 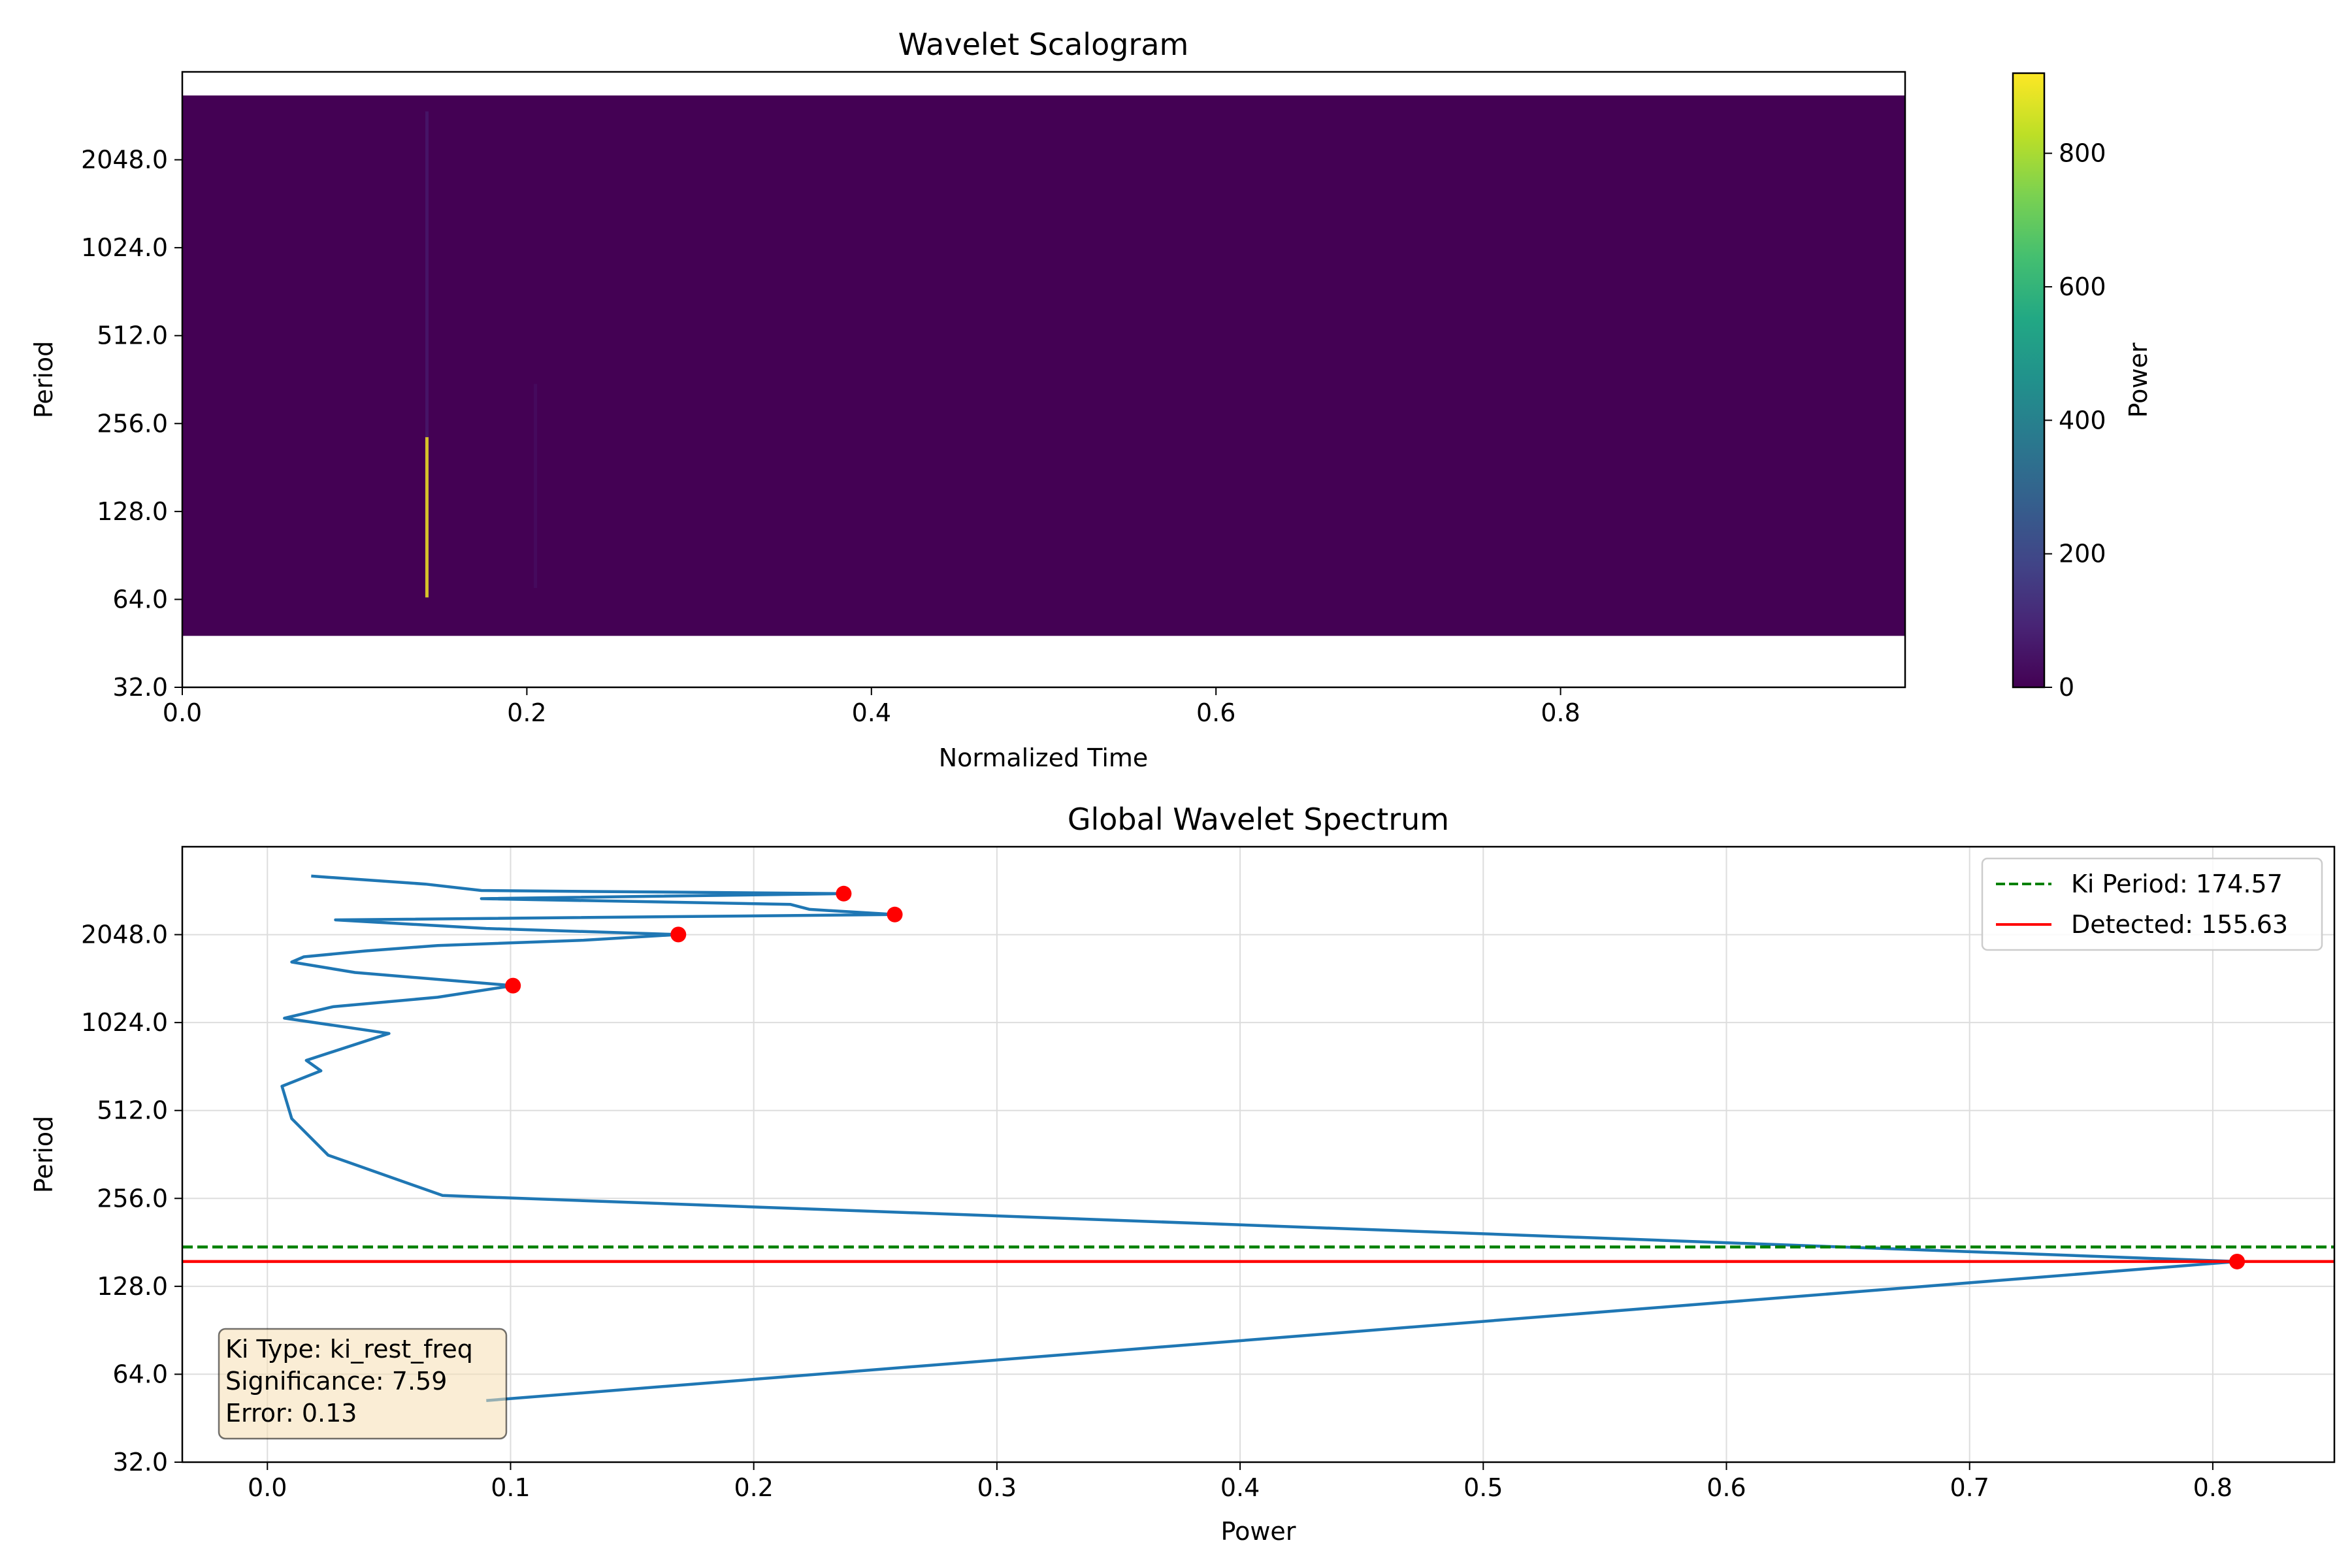 I want to click on colorbar-gradient, so click(x=2029, y=380).